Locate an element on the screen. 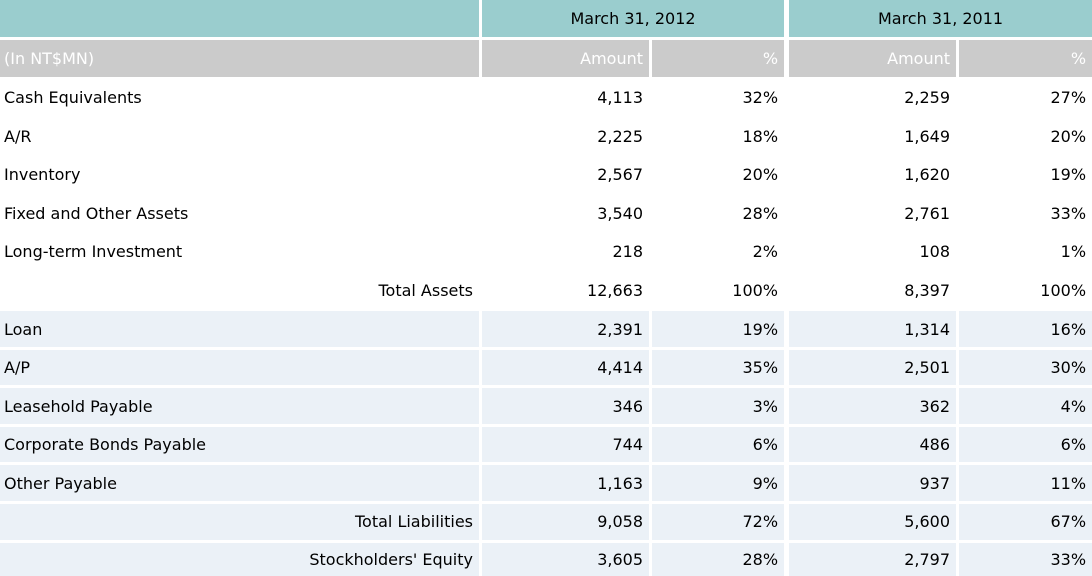  amount-2012-cell: 12,663 is located at coordinates (567, 292).